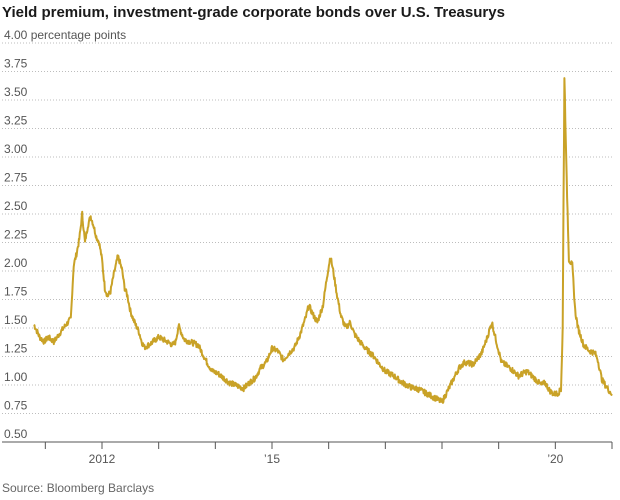 This screenshot has height=500, width=620. What do you see at coordinates (16, 206) in the screenshot?
I see `y-tick-label: 2.50` at bounding box center [16, 206].